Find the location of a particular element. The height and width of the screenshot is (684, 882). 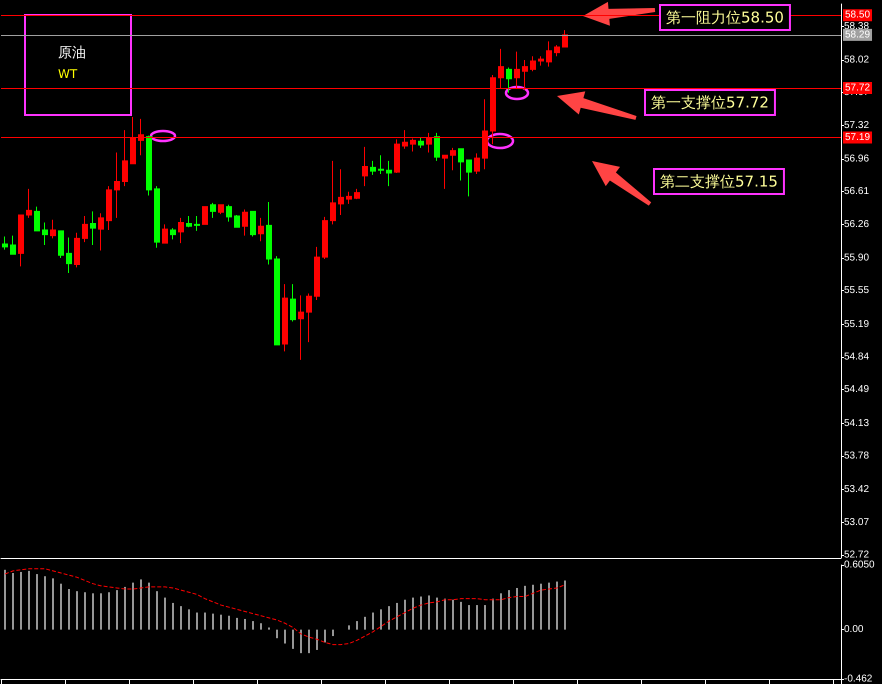

y-tick-label: 56.96 is located at coordinates (857, 159).